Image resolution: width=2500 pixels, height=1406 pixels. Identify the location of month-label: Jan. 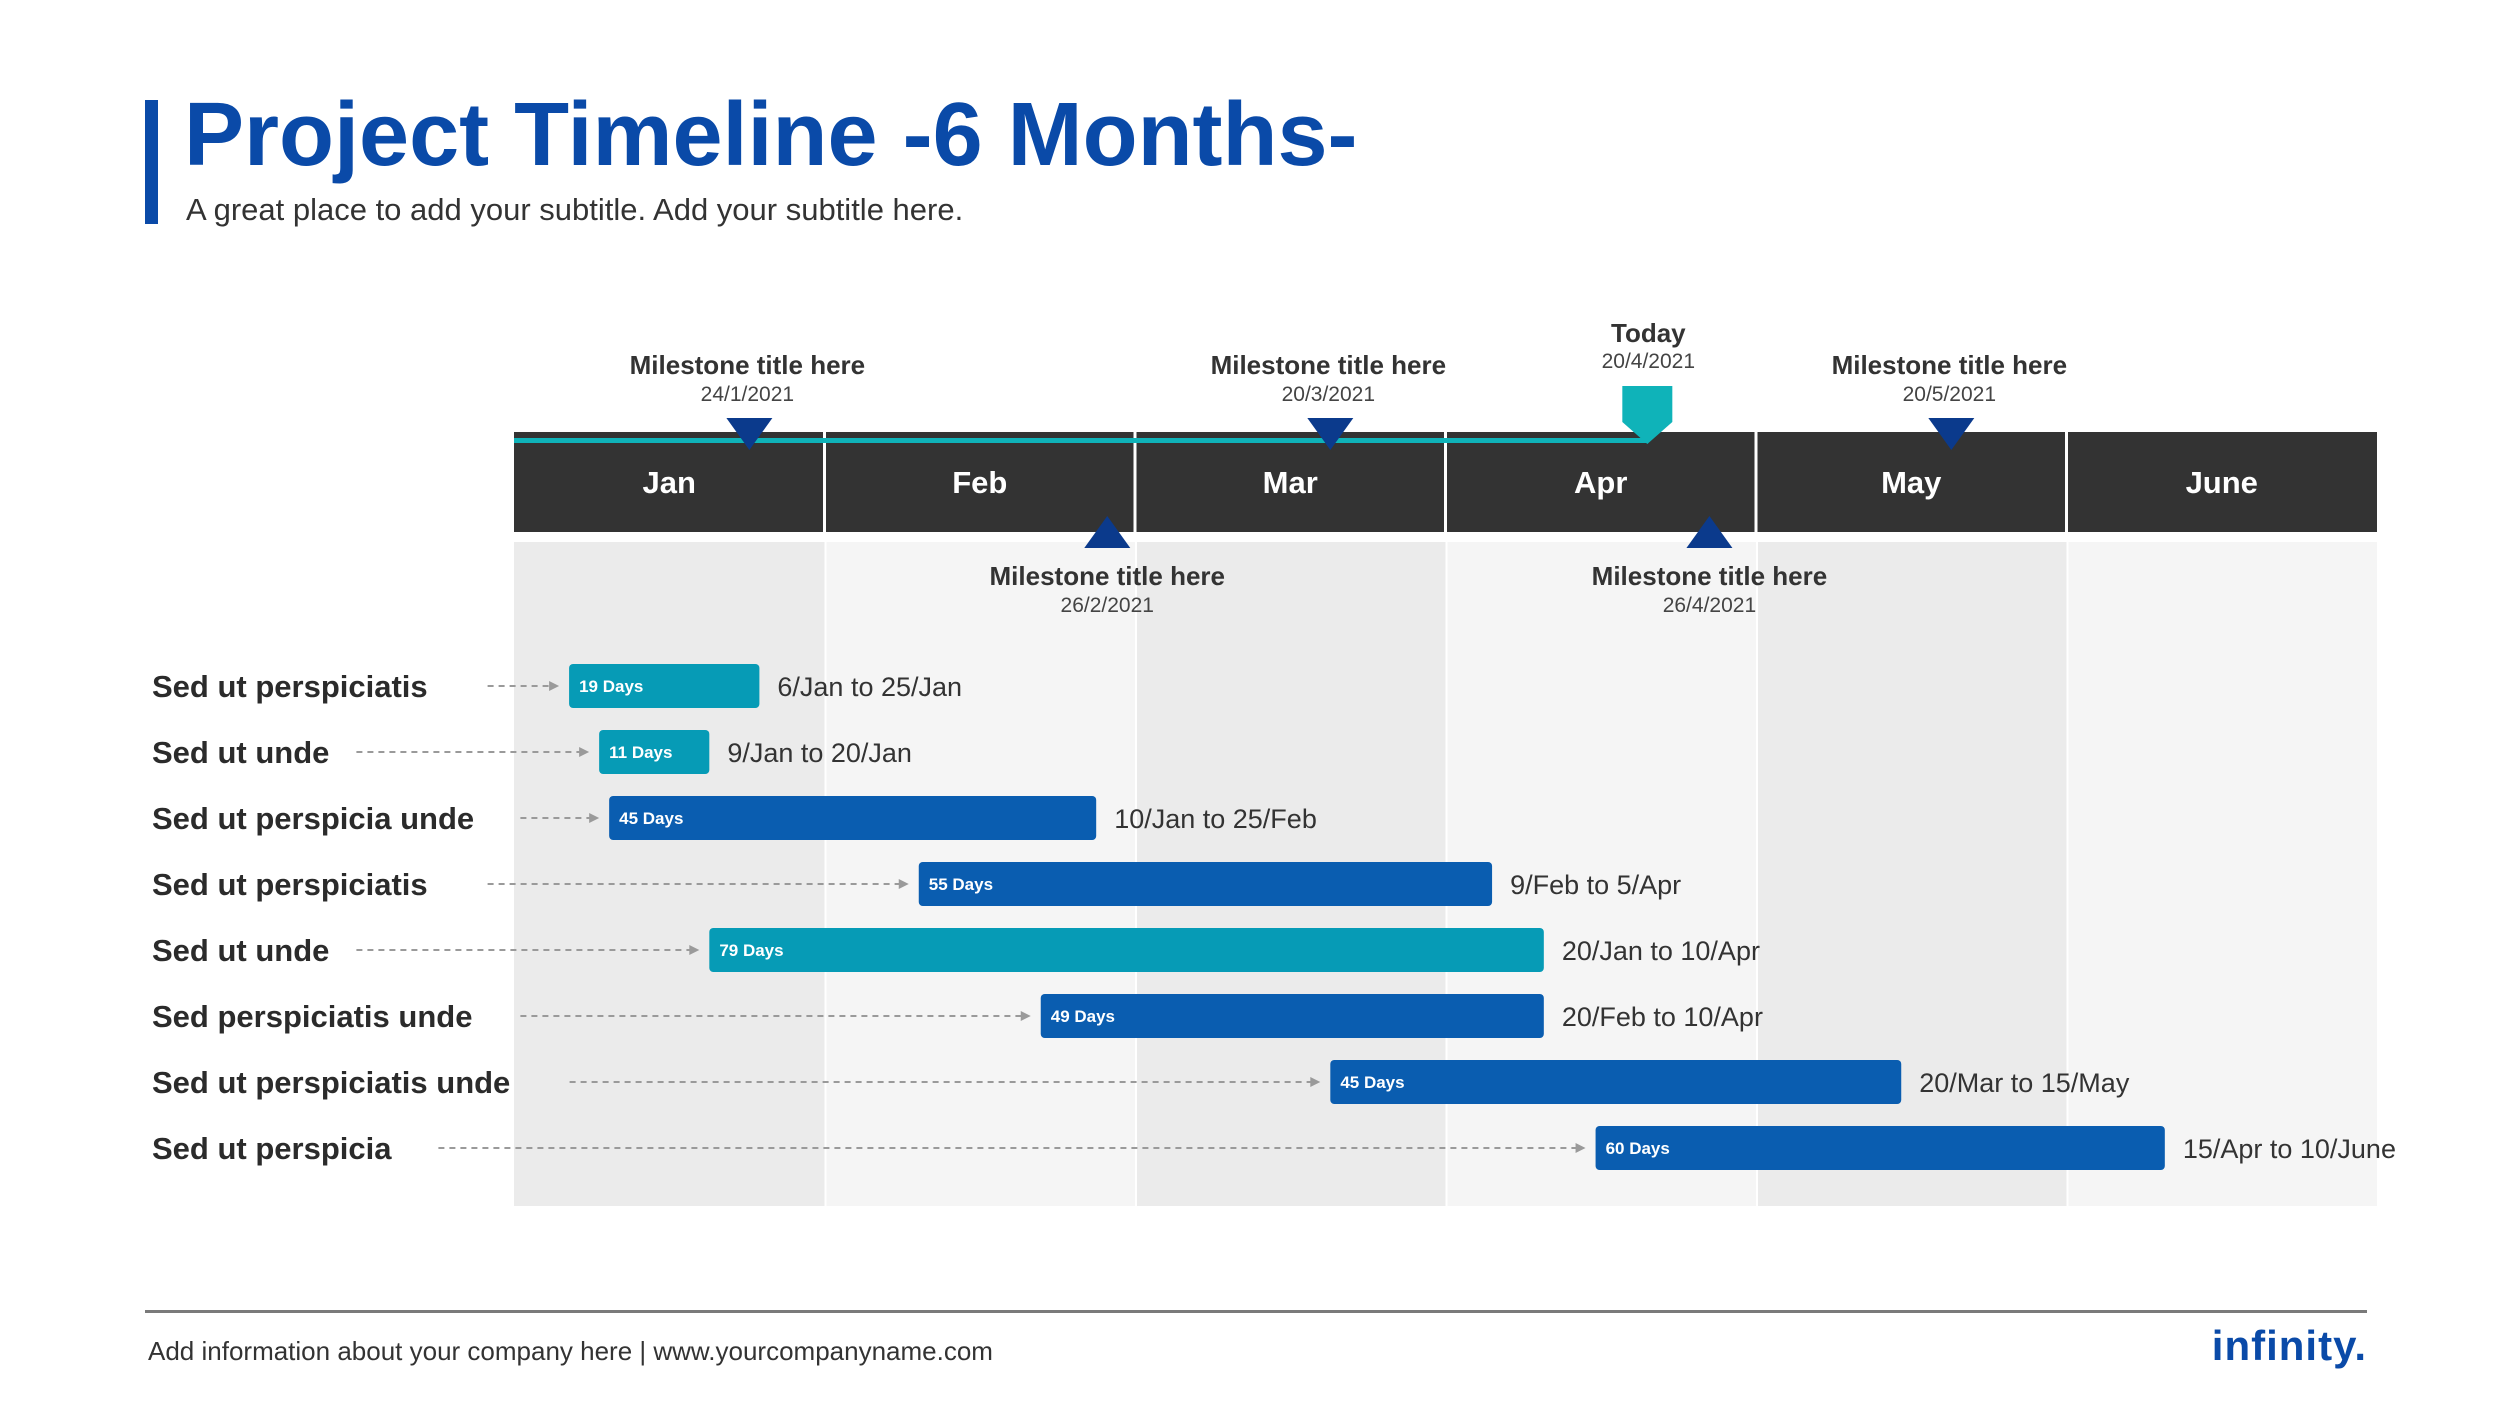
(669, 482).